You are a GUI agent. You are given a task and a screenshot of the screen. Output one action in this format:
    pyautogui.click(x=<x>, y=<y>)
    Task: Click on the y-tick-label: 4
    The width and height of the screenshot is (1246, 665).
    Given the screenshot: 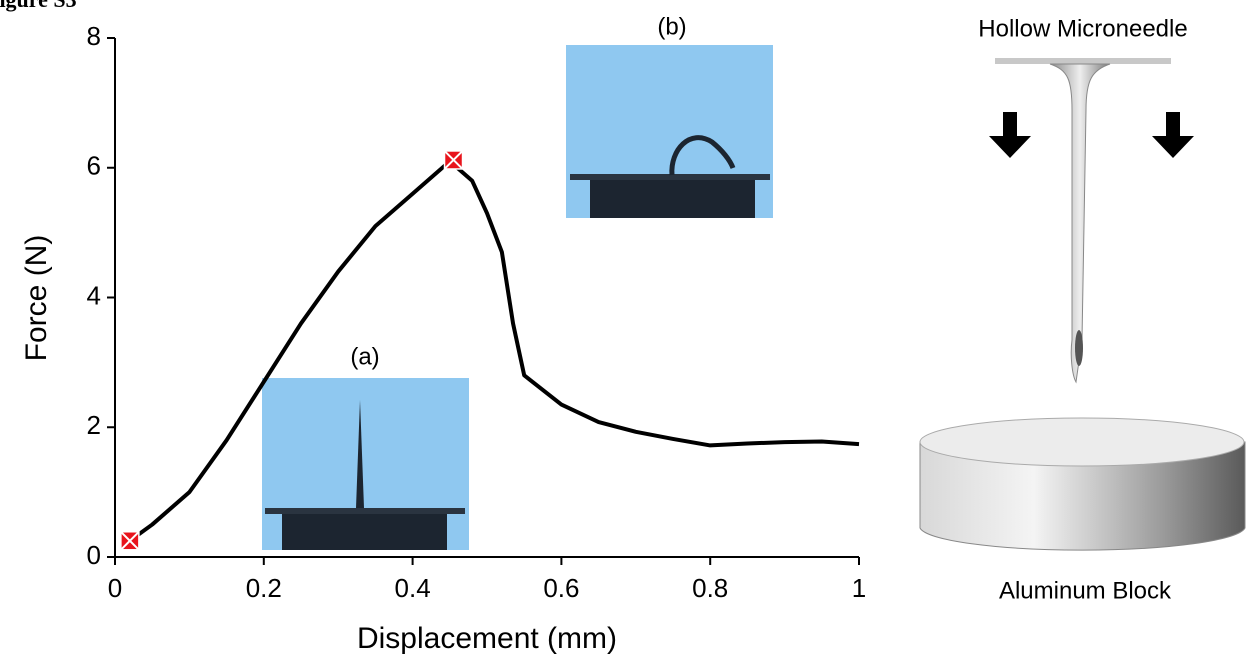 What is the action you would take?
    pyautogui.click(x=94, y=295)
    